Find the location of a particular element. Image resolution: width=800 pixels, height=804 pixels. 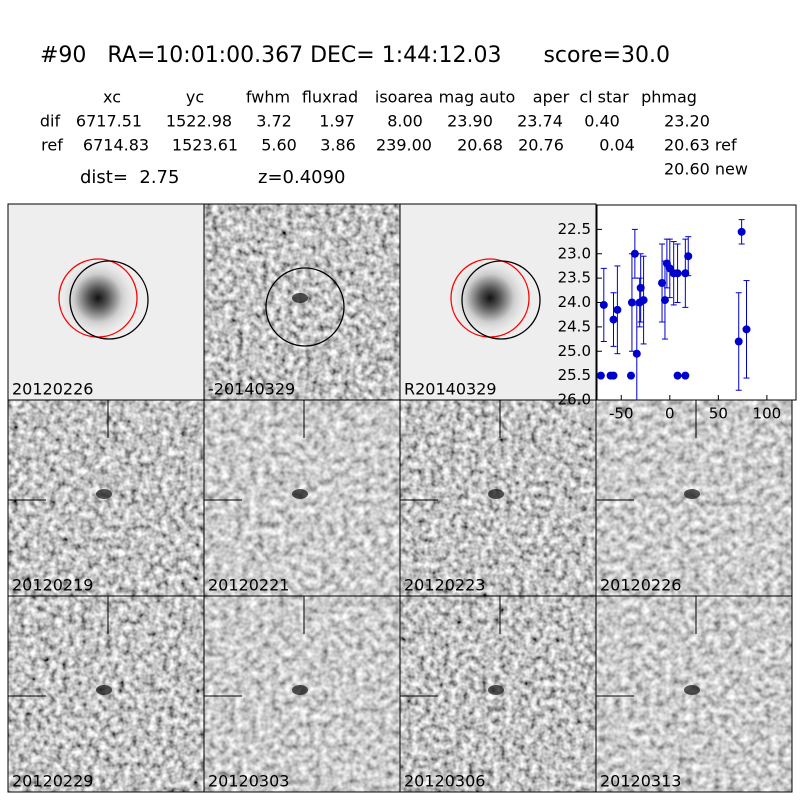

y-tick-label: 25.5 is located at coordinates (574, 375).